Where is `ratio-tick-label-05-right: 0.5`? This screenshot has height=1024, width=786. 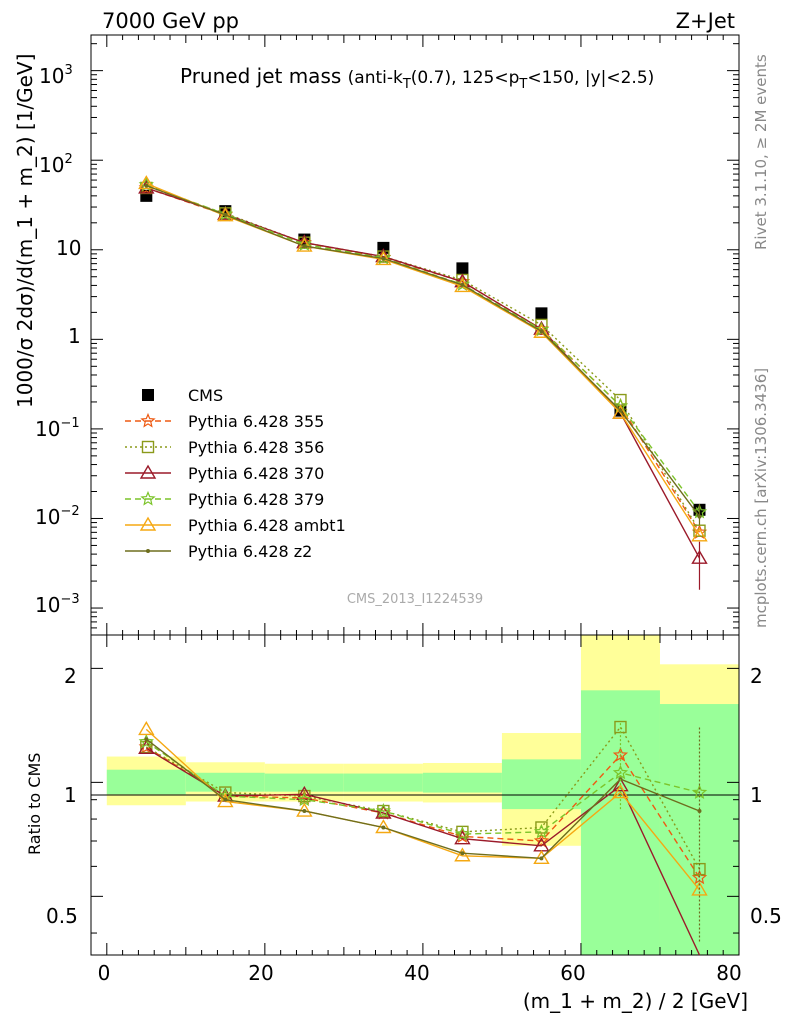 ratio-tick-label-05-right: 0.5 is located at coordinates (766, 916).